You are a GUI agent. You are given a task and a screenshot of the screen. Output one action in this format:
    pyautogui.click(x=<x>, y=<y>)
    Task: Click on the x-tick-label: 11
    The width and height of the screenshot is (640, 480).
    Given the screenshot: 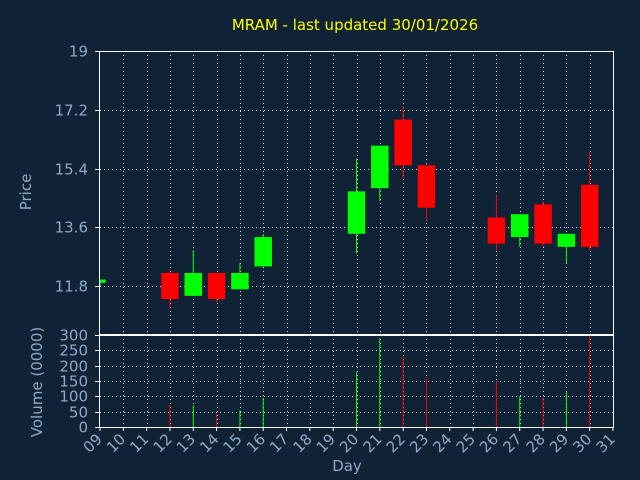 What is the action you would take?
    pyautogui.click(x=139, y=443)
    